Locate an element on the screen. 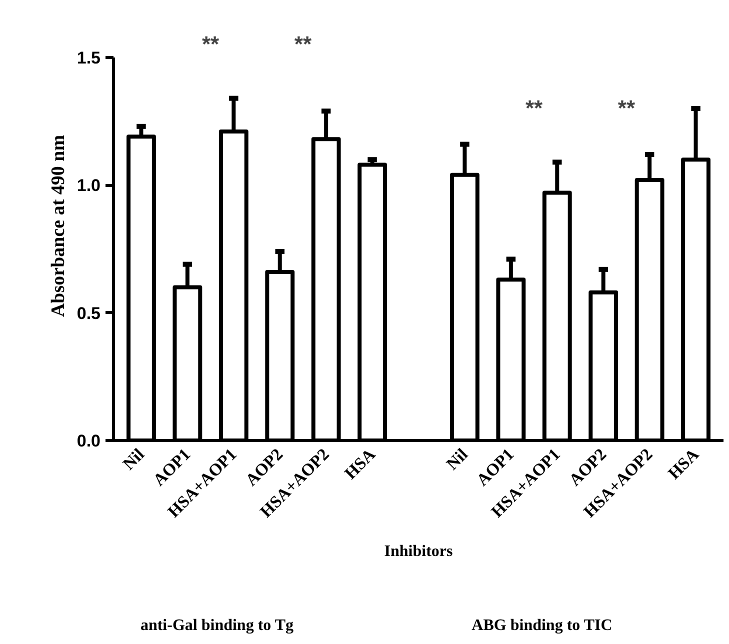  x-axis-title: Inhibitors is located at coordinates (418, 551).